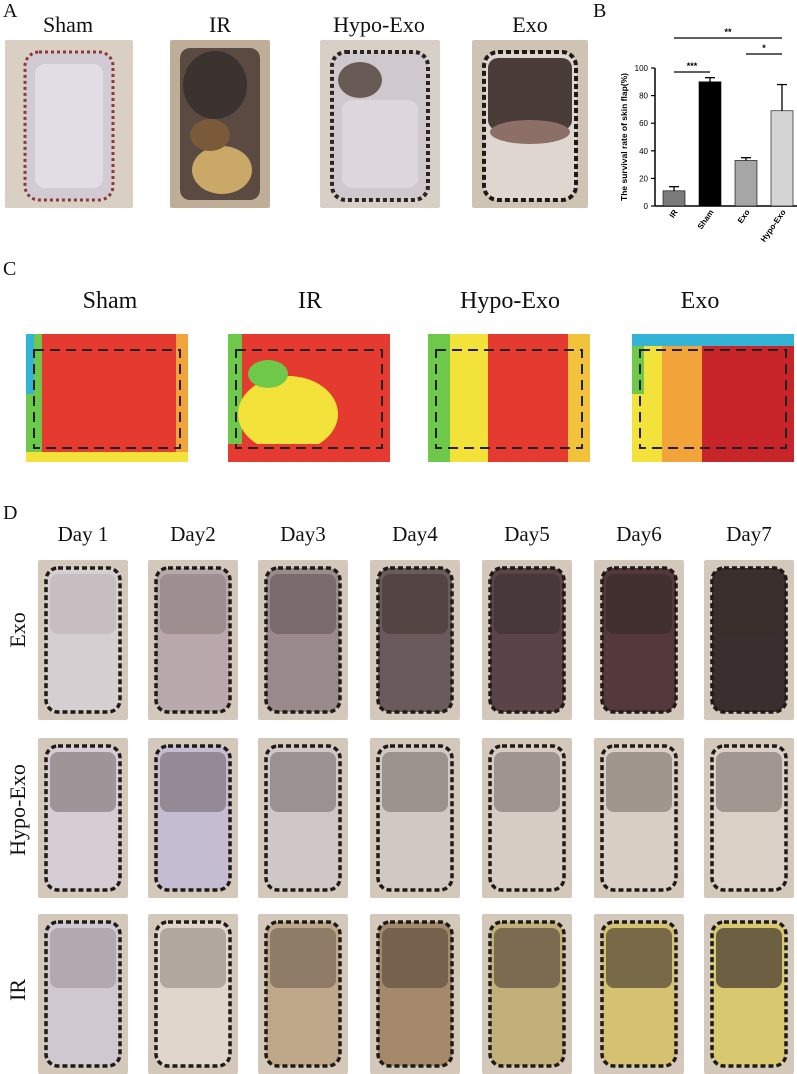  What do you see at coordinates (17, 990) in the screenshot?
I see `row-label-ir: IR` at bounding box center [17, 990].